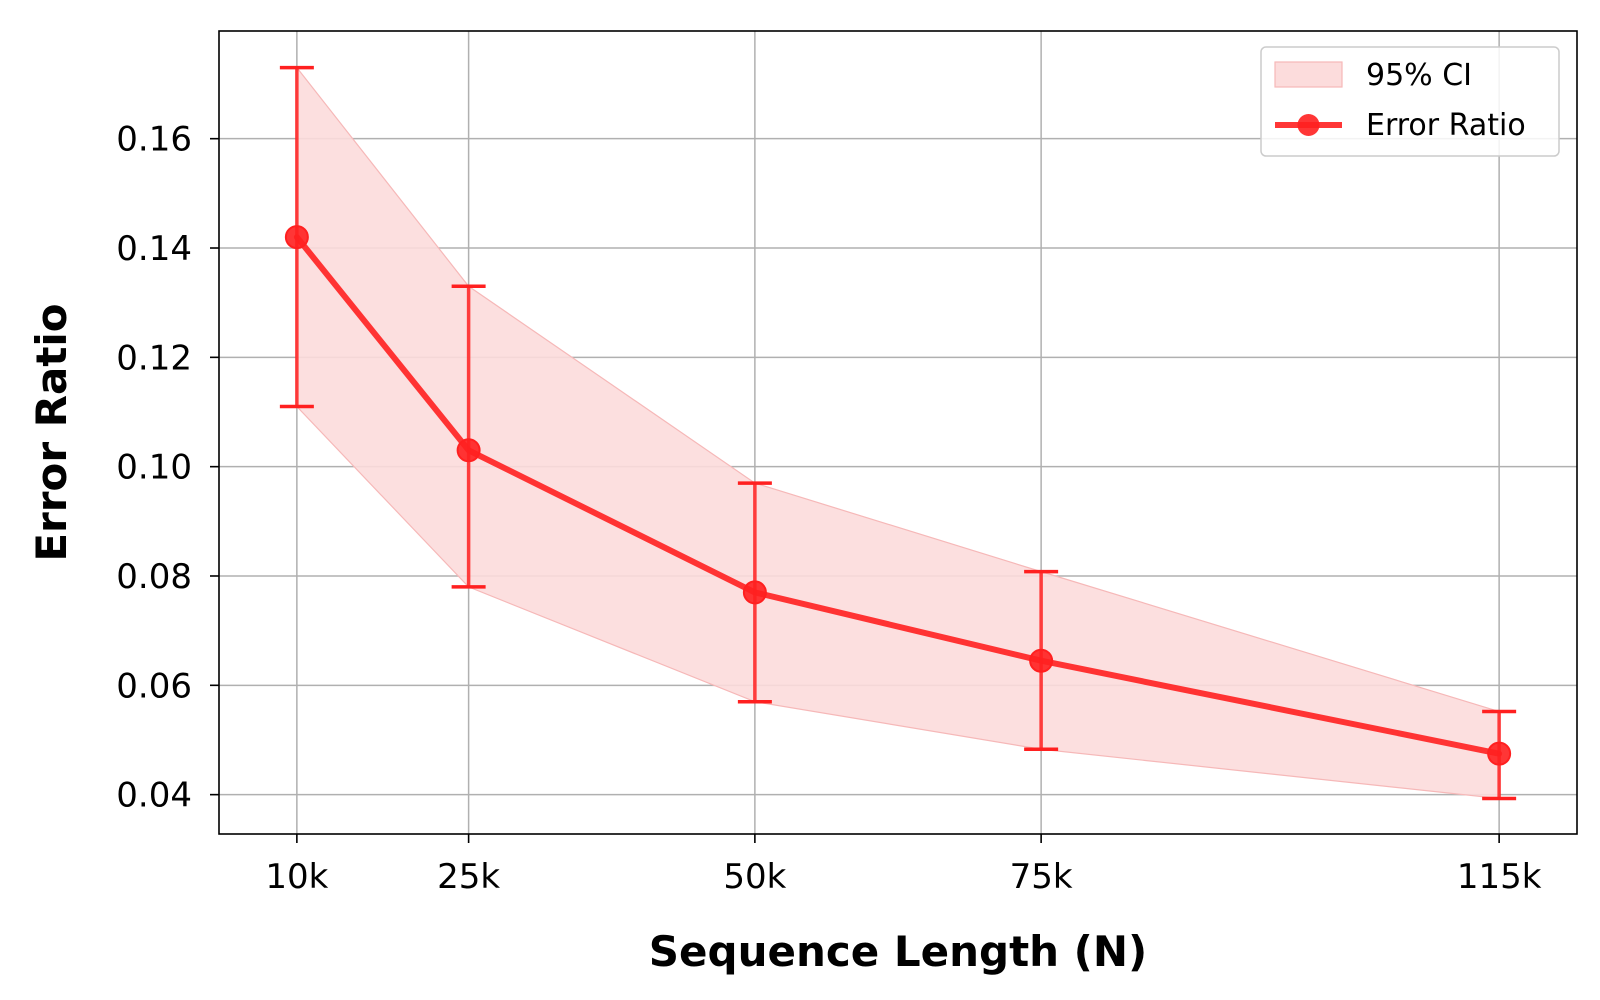 This screenshot has height=1000, width=1600. Describe the element at coordinates (154, 249) in the screenshot. I see `y-tick-label: 0.14` at that location.